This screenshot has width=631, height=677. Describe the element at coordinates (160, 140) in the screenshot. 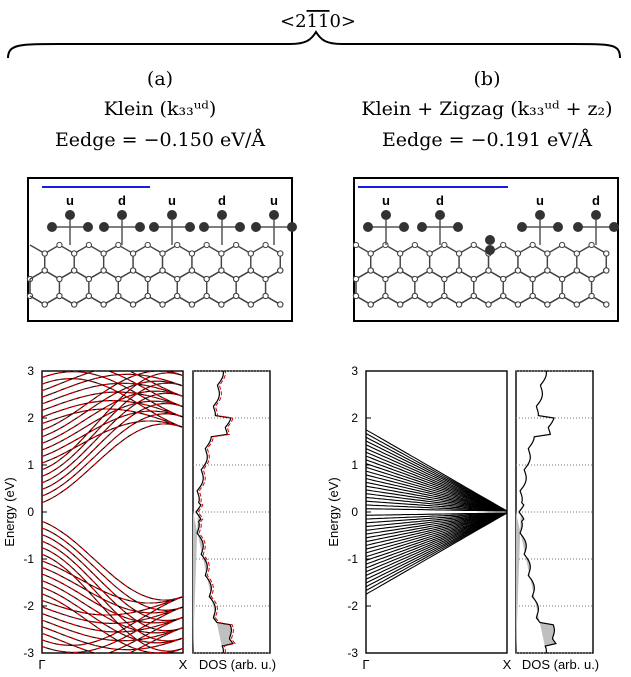

I see `panel-a-energy: Eedge = −0.150 eV/Å` at that location.